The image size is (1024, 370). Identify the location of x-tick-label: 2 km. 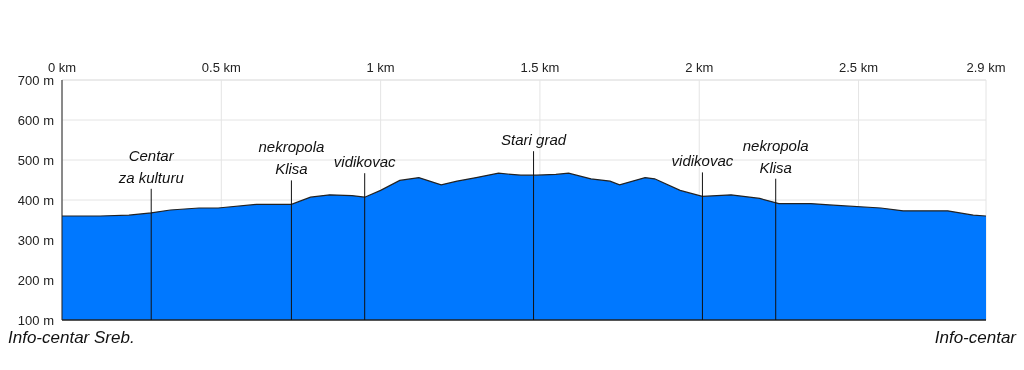
(699, 67).